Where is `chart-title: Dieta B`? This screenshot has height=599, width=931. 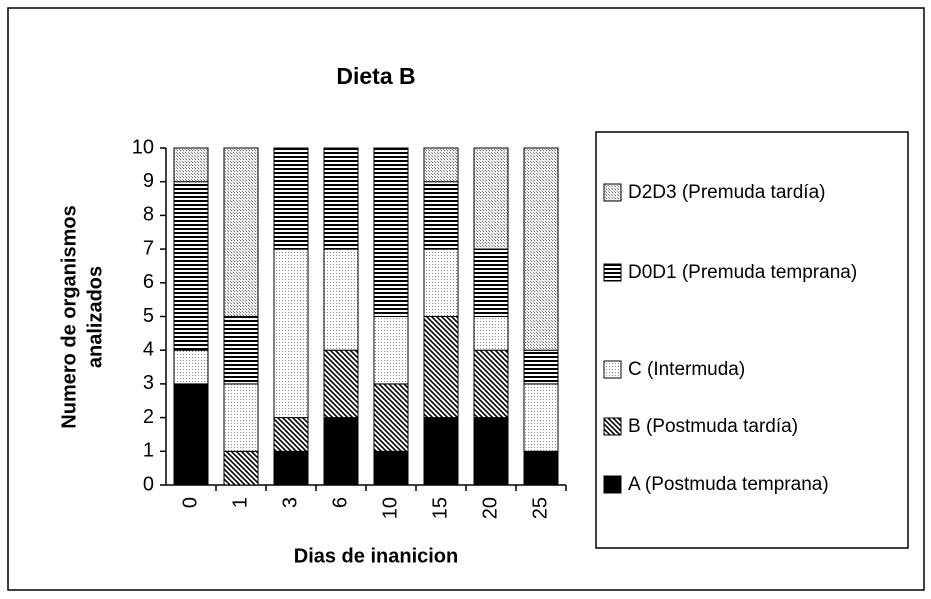
chart-title: Dieta B is located at coordinates (375, 76).